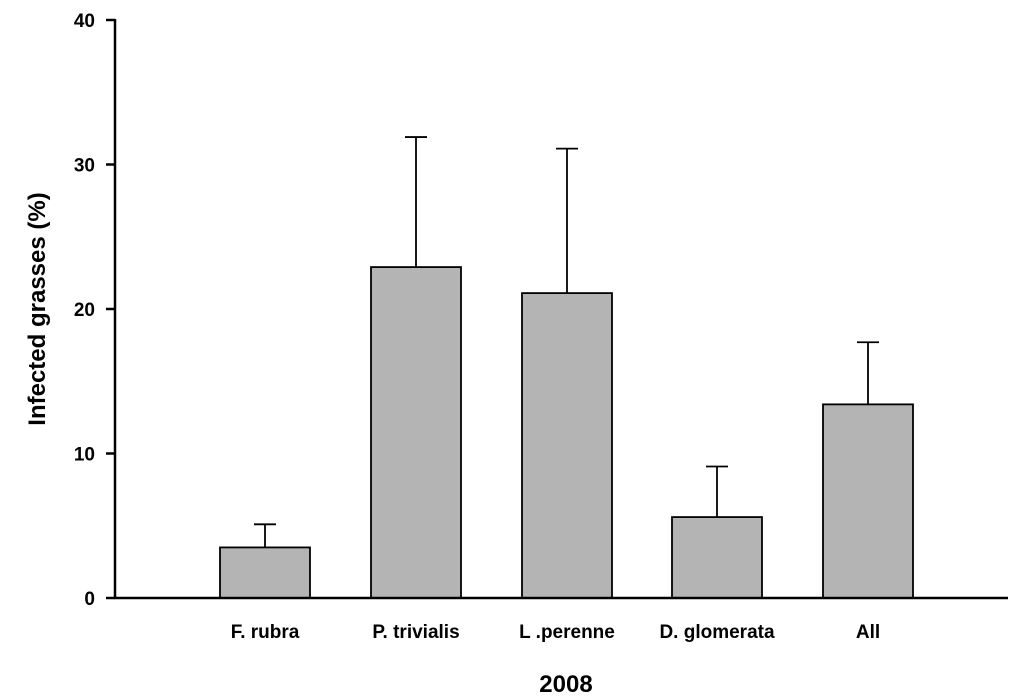 The image size is (1010, 697). Describe the element at coordinates (565, 684) in the screenshot. I see `x-axis-title: 2008` at that location.